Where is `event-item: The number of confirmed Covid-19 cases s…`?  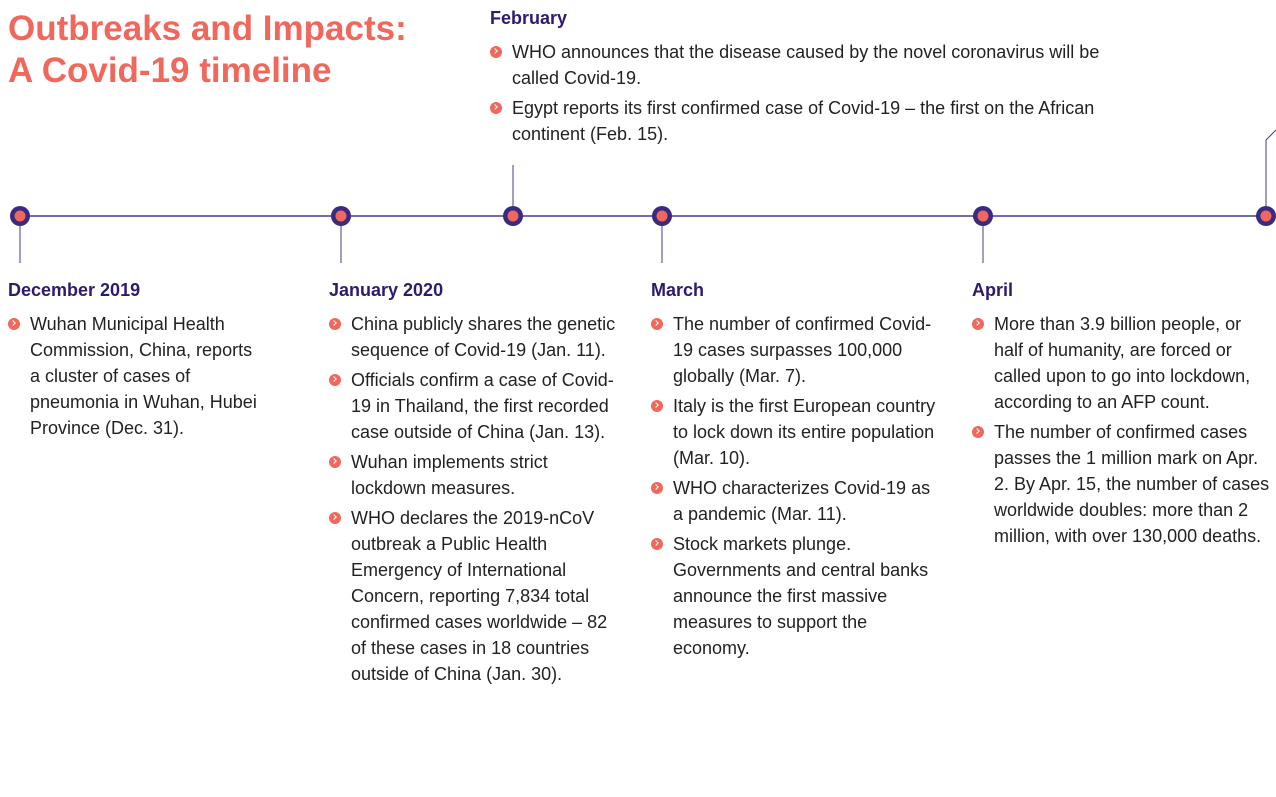
event-item: The number of confirmed Covid-19 cases s… is located at coordinates (793, 350).